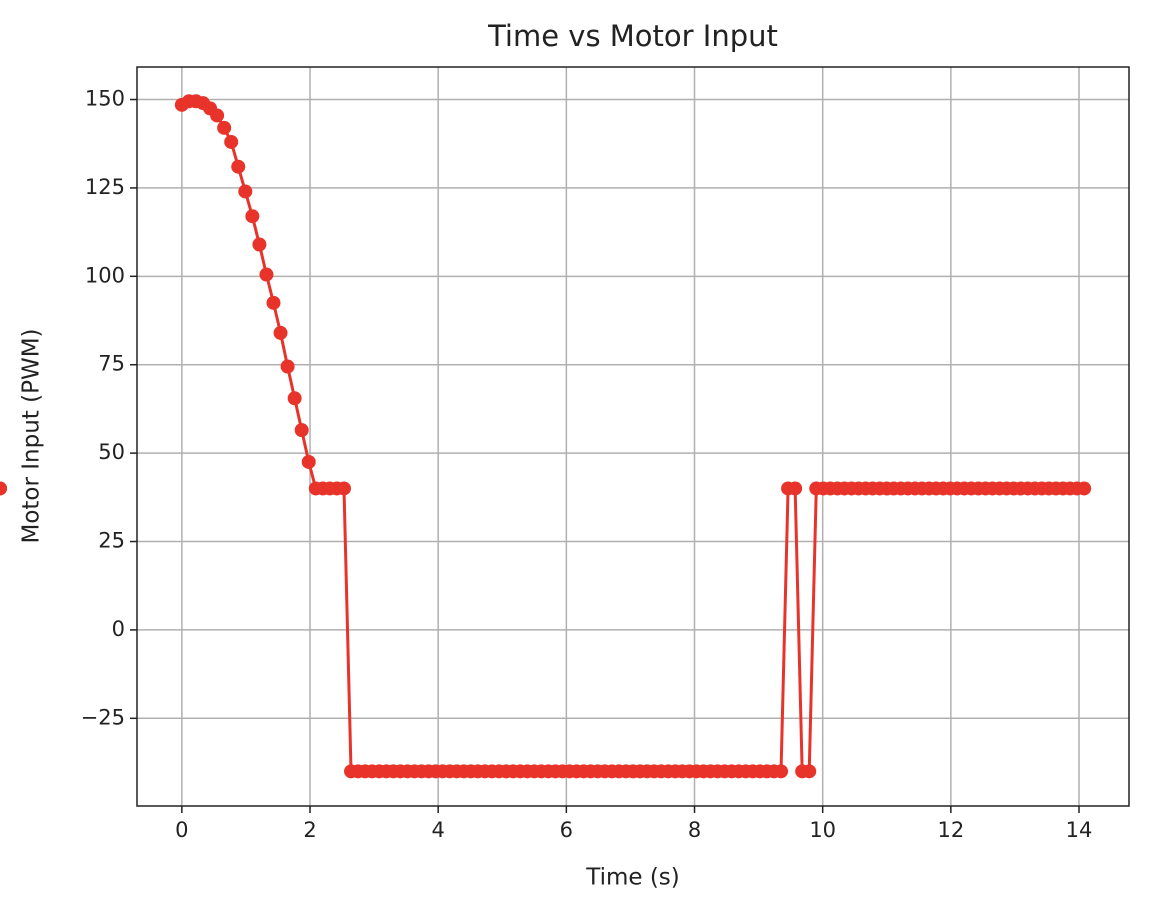  What do you see at coordinates (632, 878) in the screenshot?
I see `x-axis-label: Time (s)` at bounding box center [632, 878].